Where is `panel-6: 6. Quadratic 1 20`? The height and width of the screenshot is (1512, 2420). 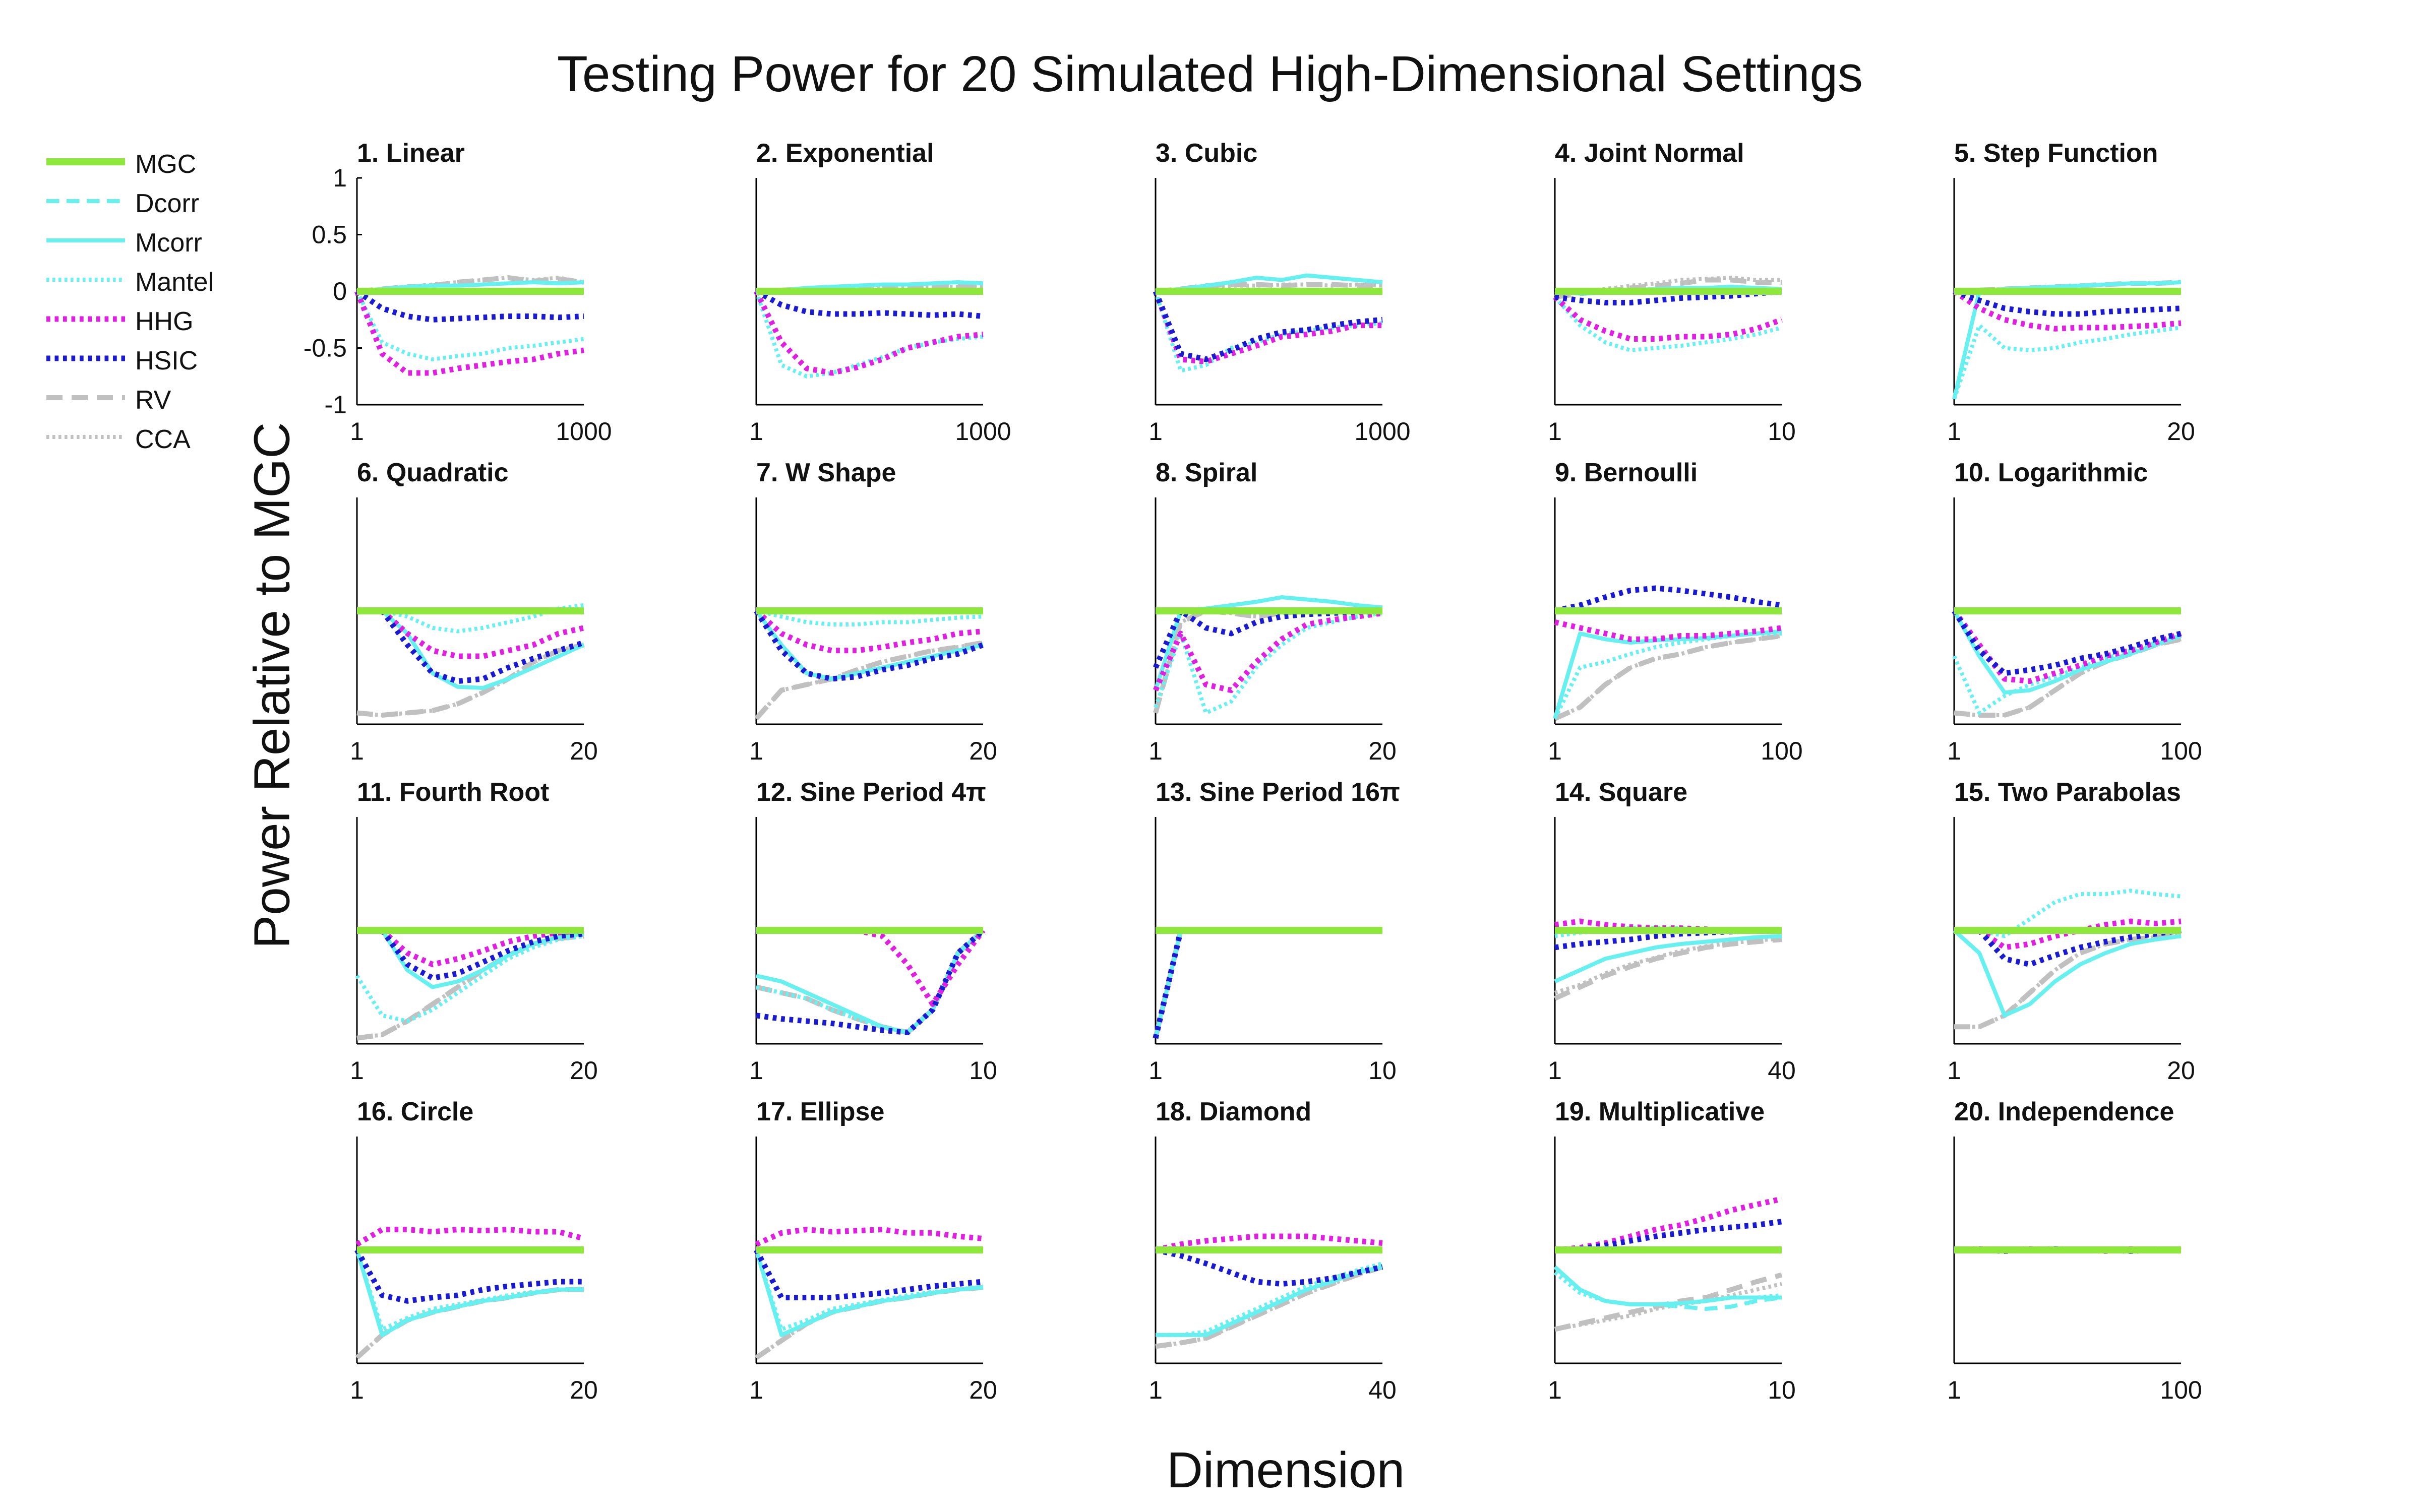 panel-6: 6. Quadratic 1 20 is located at coordinates (474, 611).